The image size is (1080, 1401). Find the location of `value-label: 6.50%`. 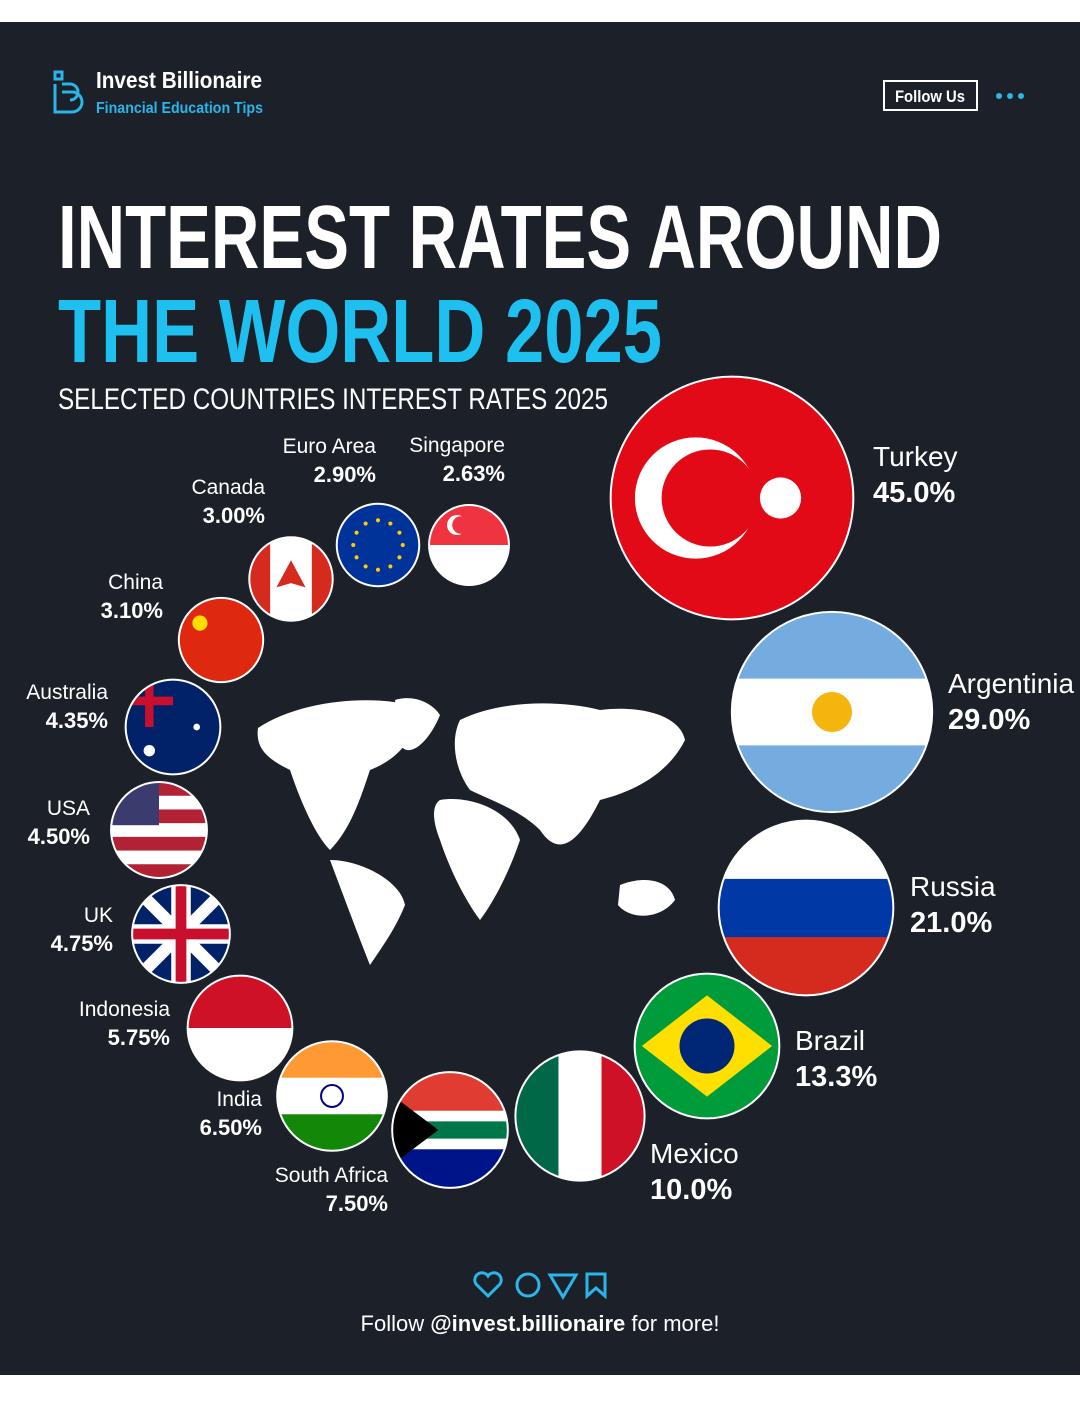

value-label: 6.50% is located at coordinates (231, 1127).